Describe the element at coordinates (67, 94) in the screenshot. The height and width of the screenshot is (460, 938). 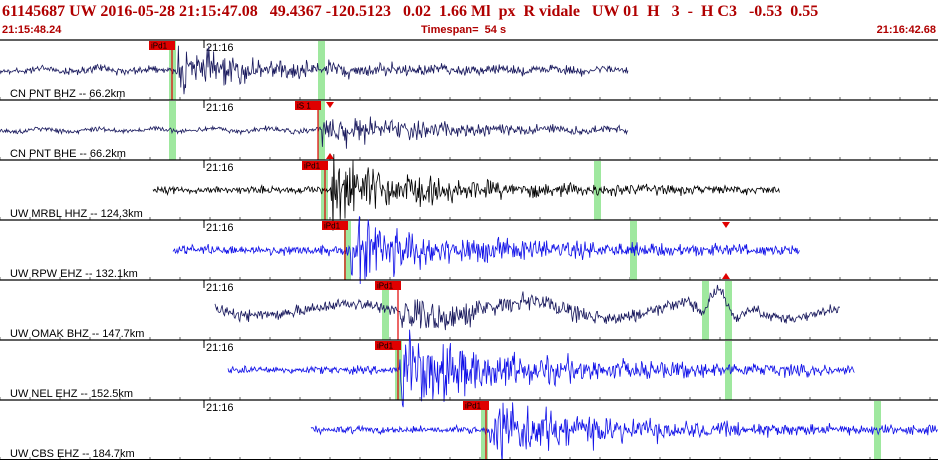
I see `station-label: CN PNT BHZ -- 66.2km` at that location.